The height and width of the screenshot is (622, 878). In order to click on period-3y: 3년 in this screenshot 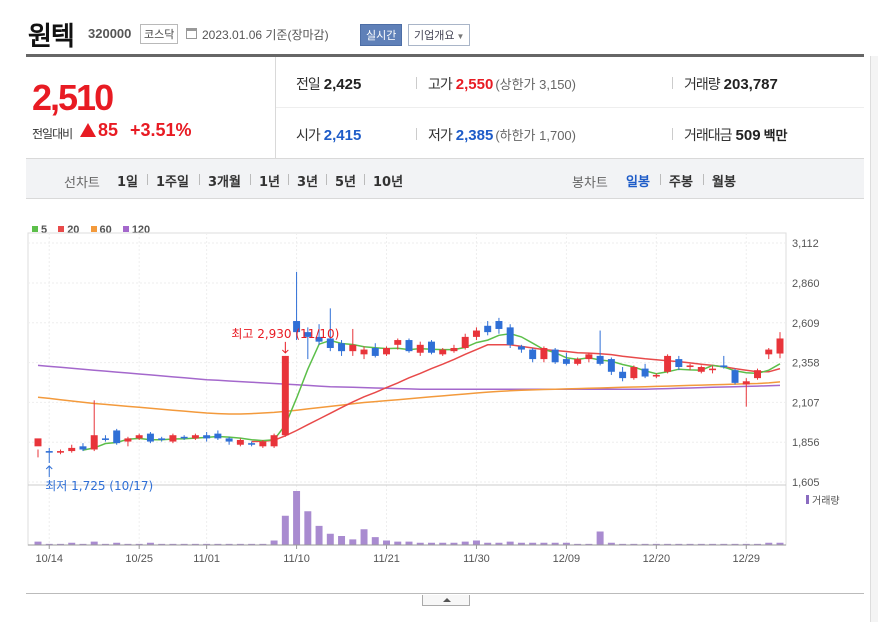, I will do `click(308, 182)`.